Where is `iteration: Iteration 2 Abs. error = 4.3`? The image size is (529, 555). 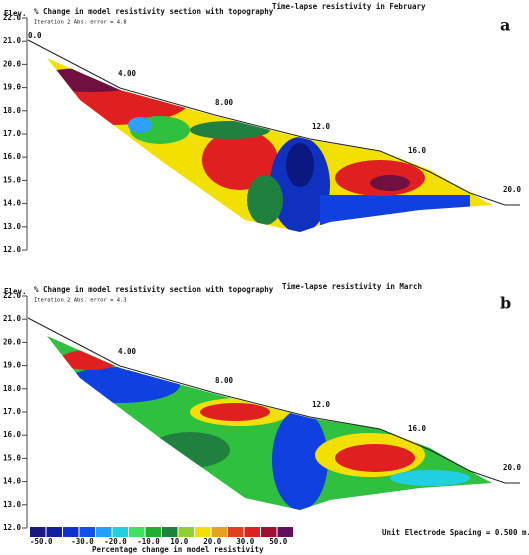
iteration: Iteration 2 Abs. error = 4.3 is located at coordinates (80, 301).